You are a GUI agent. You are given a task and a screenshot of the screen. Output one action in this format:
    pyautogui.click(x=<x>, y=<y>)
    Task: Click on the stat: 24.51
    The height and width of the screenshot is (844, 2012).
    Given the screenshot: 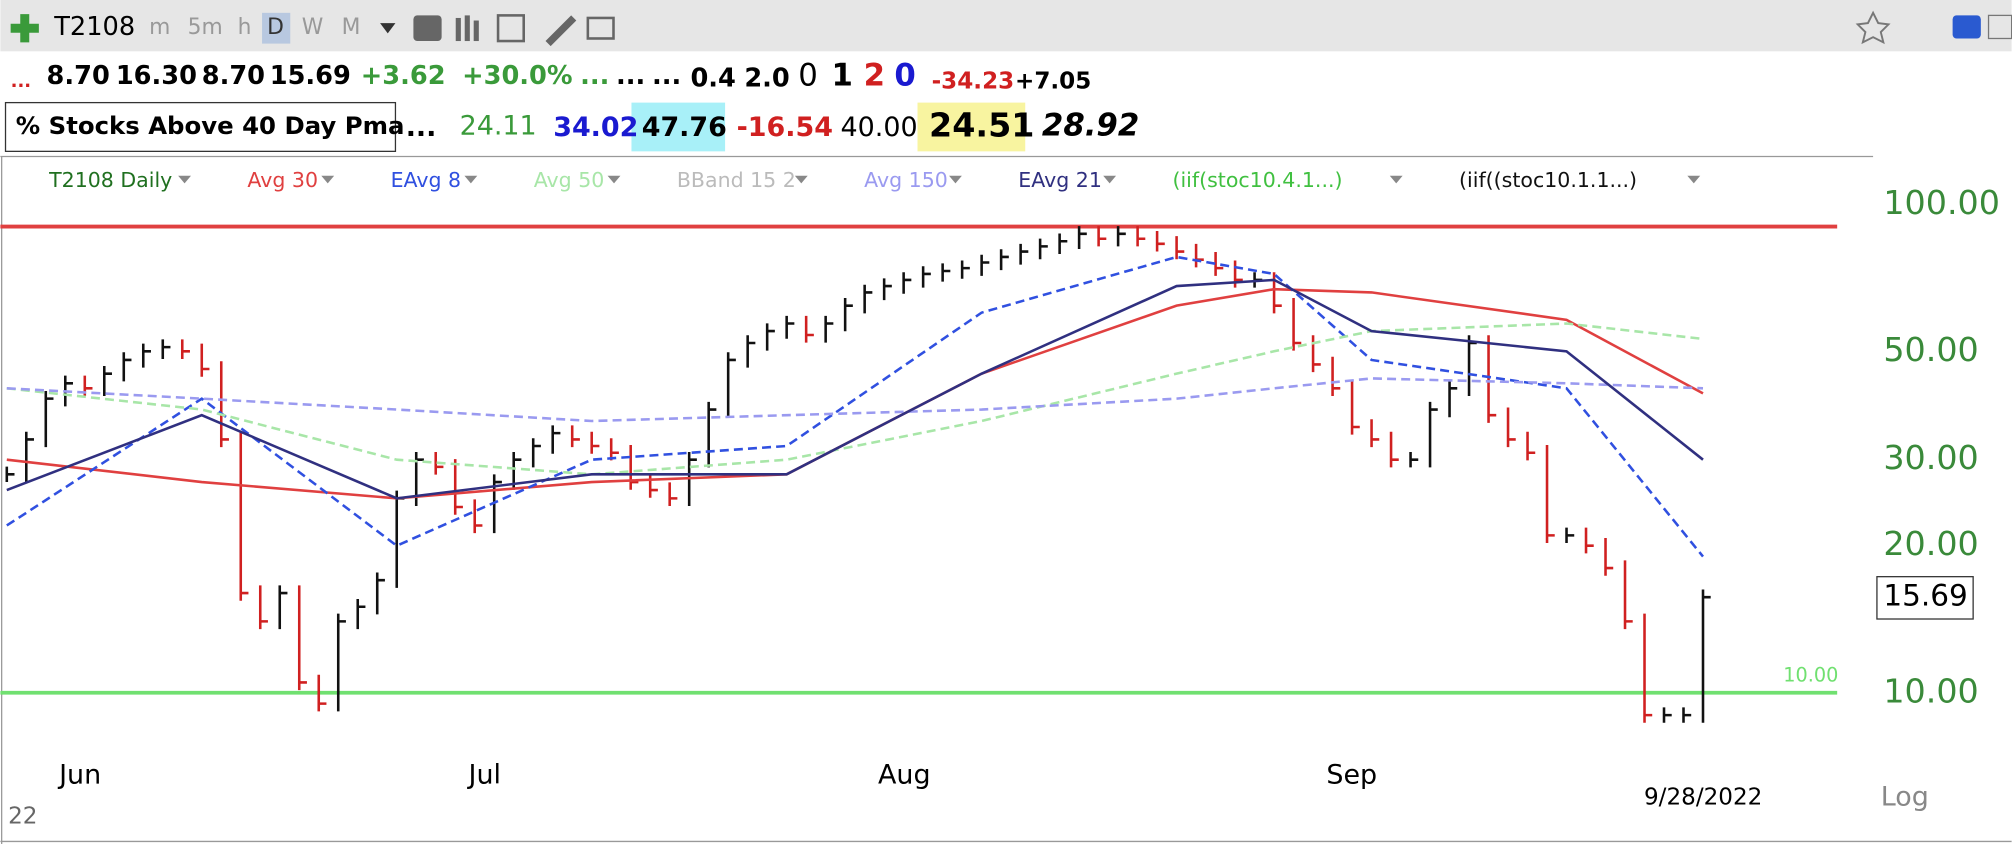 What is the action you would take?
    pyautogui.click(x=981, y=124)
    